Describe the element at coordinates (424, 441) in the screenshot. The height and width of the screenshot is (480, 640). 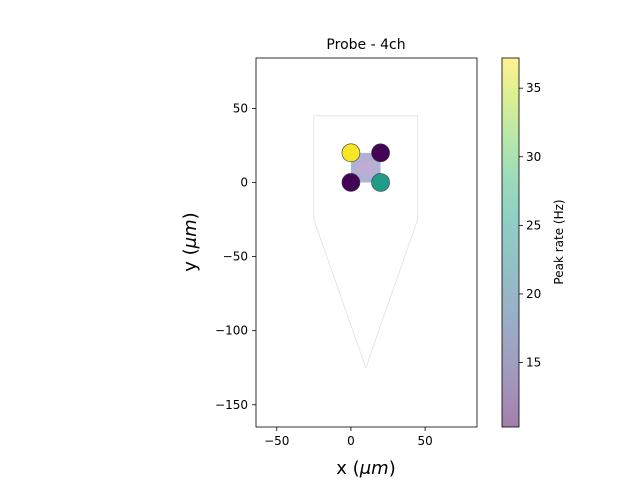
I see `x-tick-label: 50` at that location.